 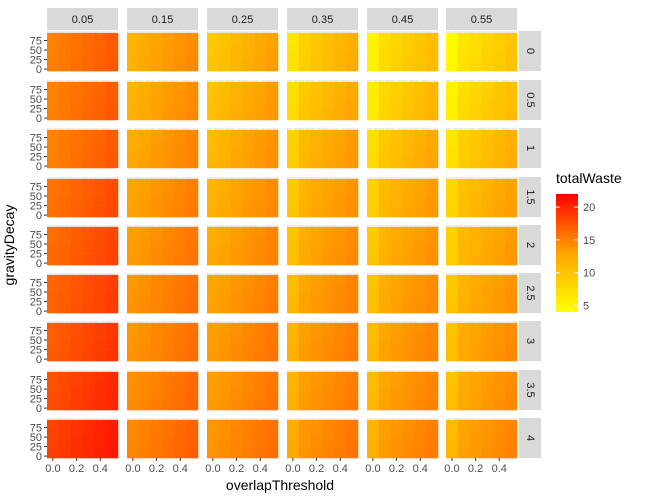 I want to click on column-strip-label: 0.05, so click(x=82, y=20).